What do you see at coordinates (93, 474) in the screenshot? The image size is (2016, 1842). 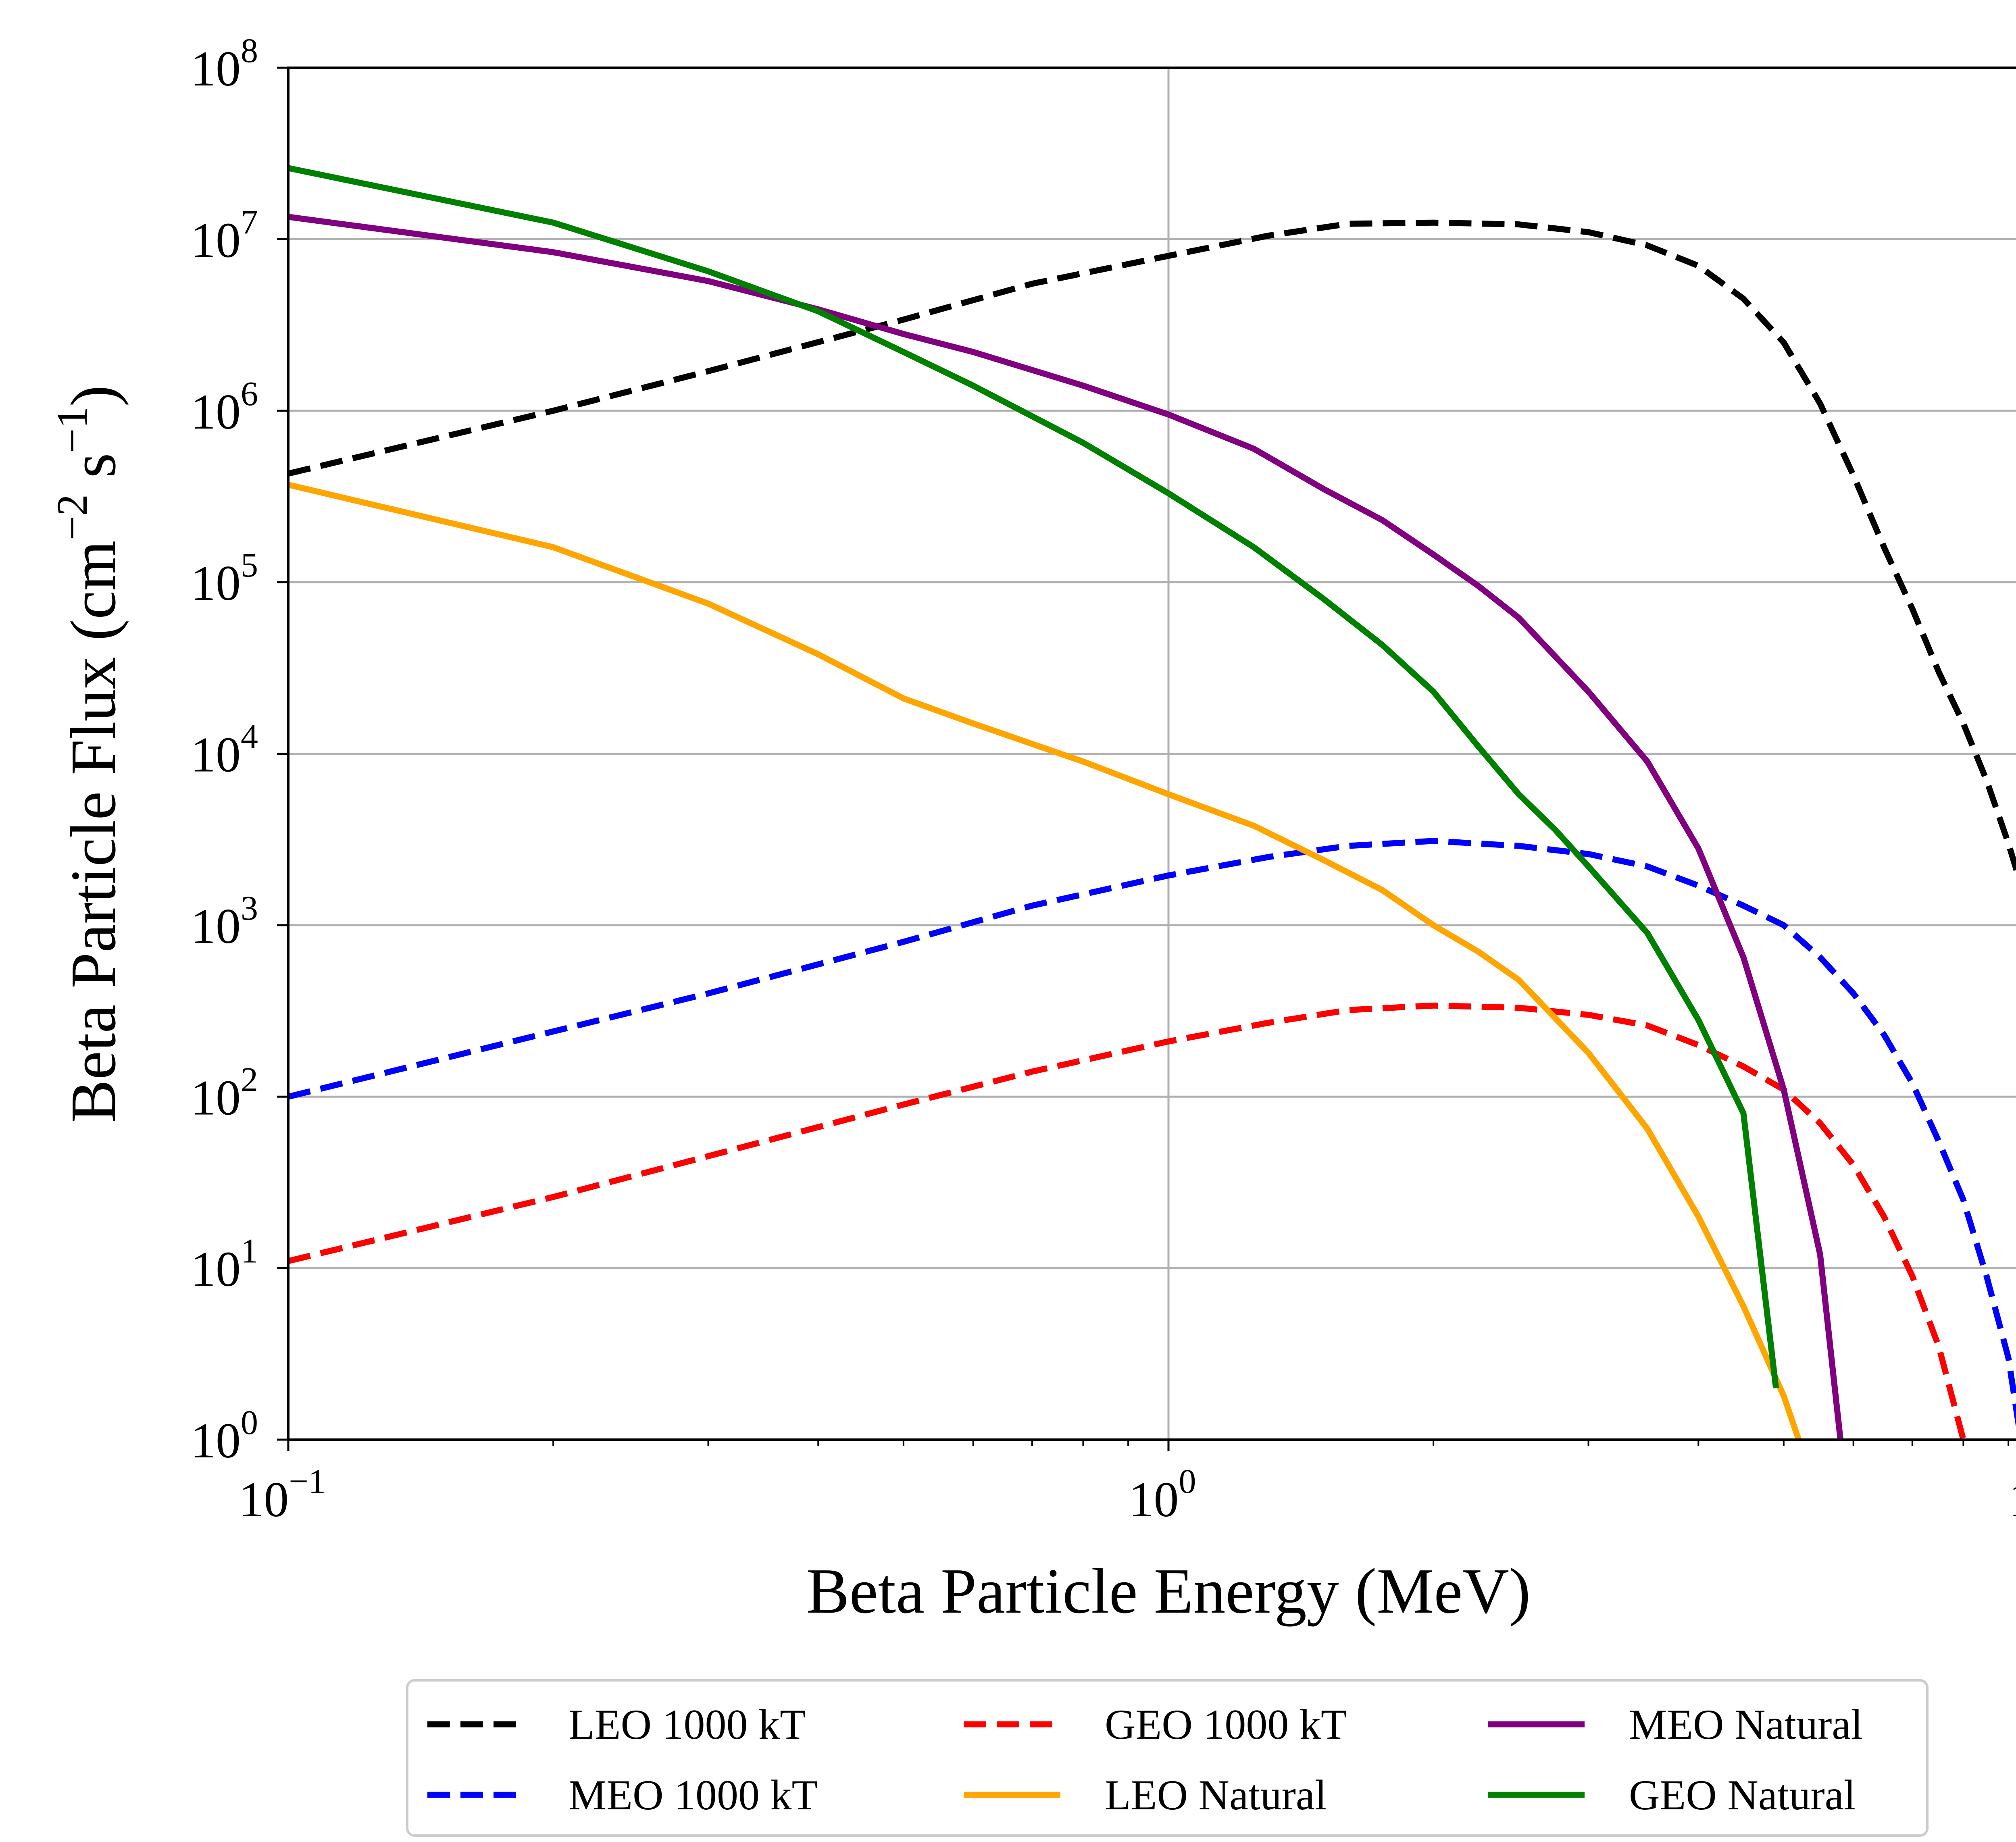 I see `y-axis-title-mid: s` at bounding box center [93, 474].